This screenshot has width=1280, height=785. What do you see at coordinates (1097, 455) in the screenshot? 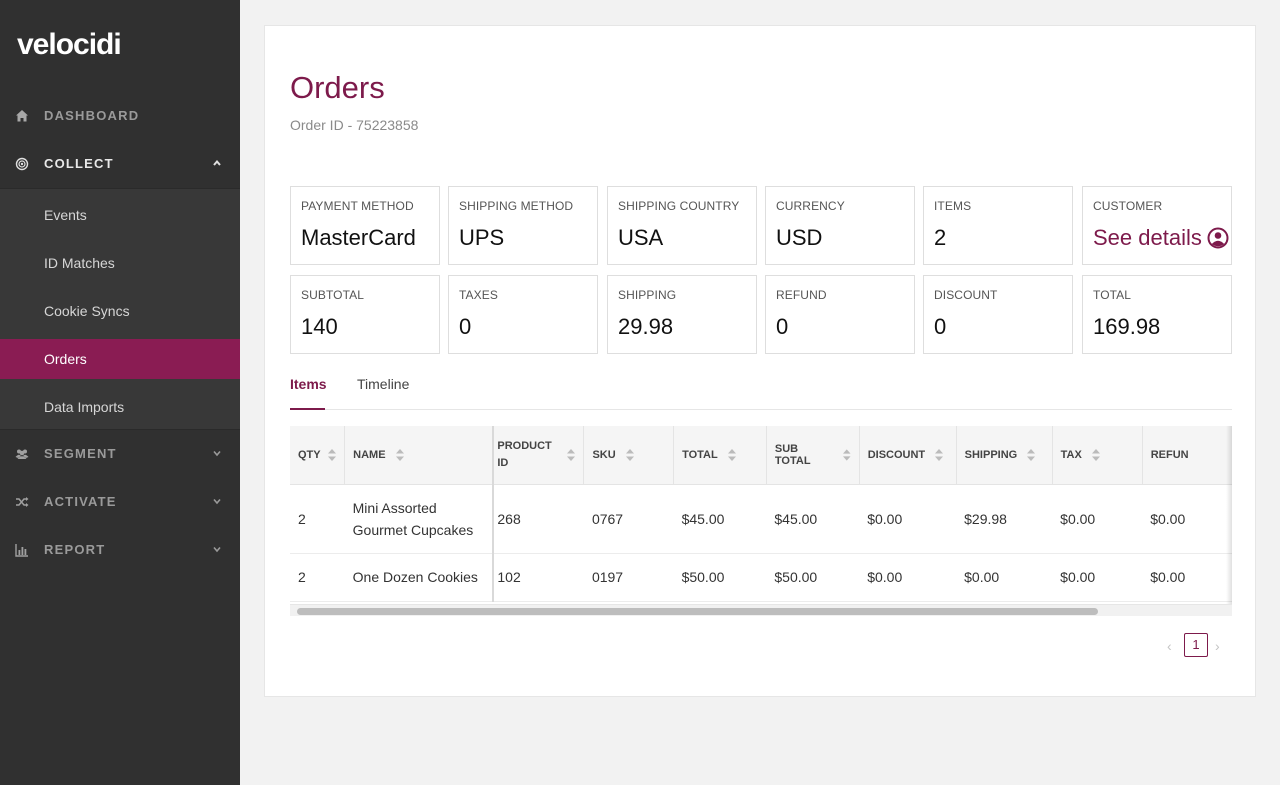
I see `column-header-tax: TAX` at bounding box center [1097, 455].